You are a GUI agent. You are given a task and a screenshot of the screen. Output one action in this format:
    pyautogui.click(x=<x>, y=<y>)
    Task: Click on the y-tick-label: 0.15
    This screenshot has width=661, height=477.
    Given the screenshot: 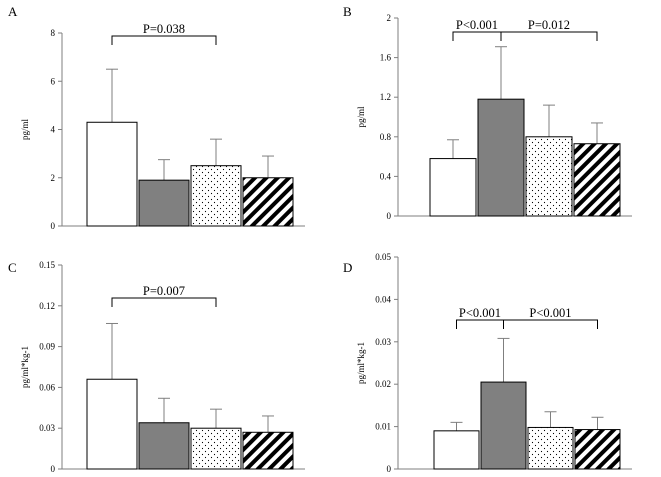 What is the action you would take?
    pyautogui.click(x=47, y=265)
    